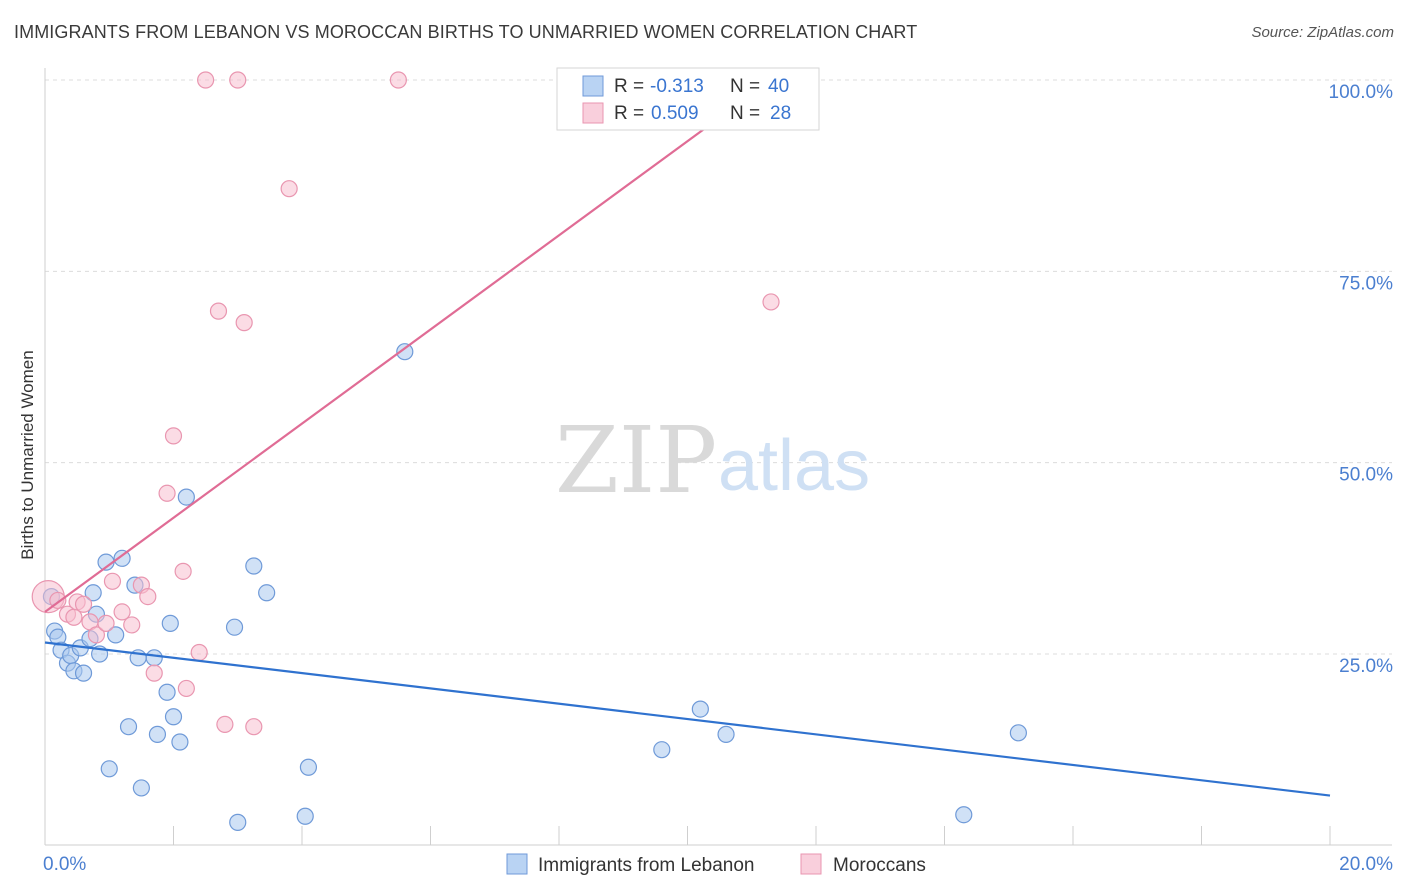 The image size is (1406, 892). I want to click on y-tick-label-75: 75.0%, so click(1366, 283).